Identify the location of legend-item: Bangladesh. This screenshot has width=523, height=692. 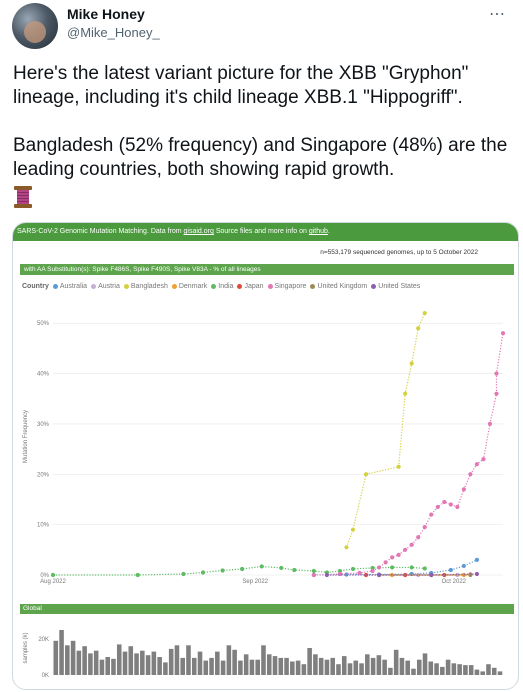
(145, 286).